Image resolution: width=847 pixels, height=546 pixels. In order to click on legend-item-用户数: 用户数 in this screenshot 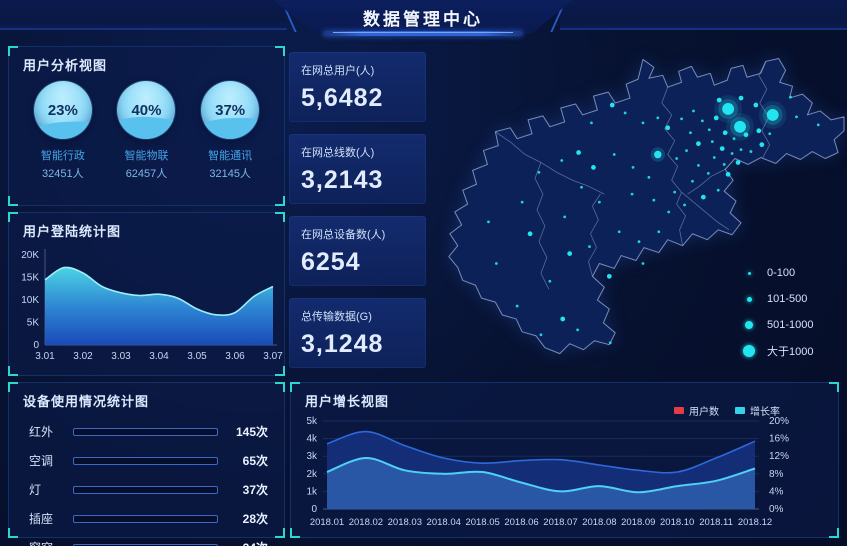, I will do `click(696, 410)`.